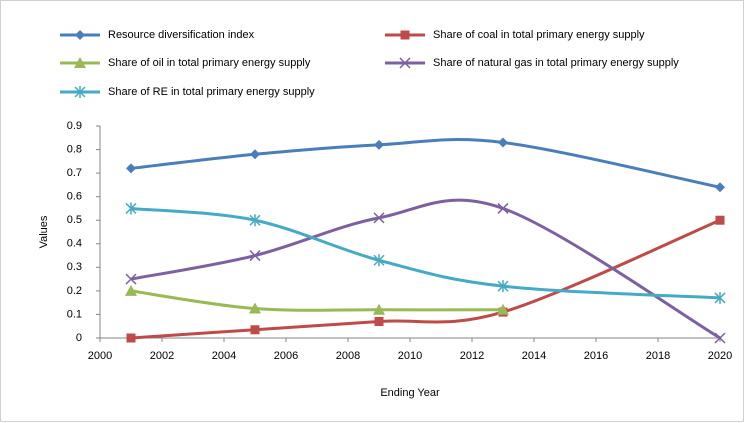  I want to click on y-tick-label: 0.4, so click(74, 244).